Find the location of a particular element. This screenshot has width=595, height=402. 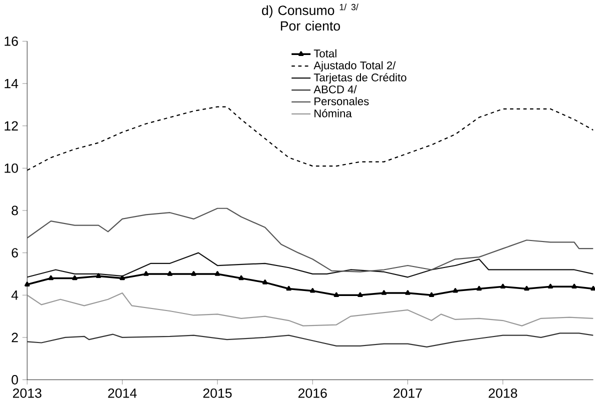

chart-subtitle: Por ciento is located at coordinates (310, 26).